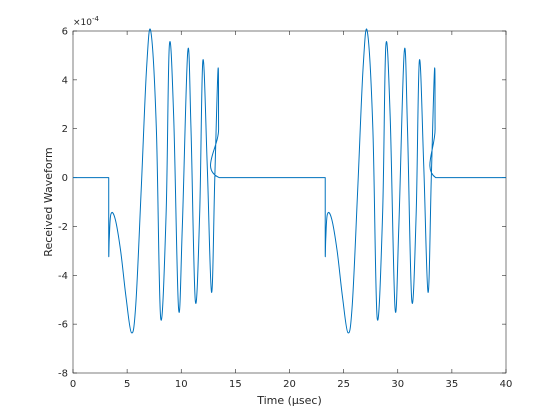 Image resolution: width=560 pixels, height=420 pixels. Describe the element at coordinates (73, 384) in the screenshot. I see `x-tick-label: 0` at that location.